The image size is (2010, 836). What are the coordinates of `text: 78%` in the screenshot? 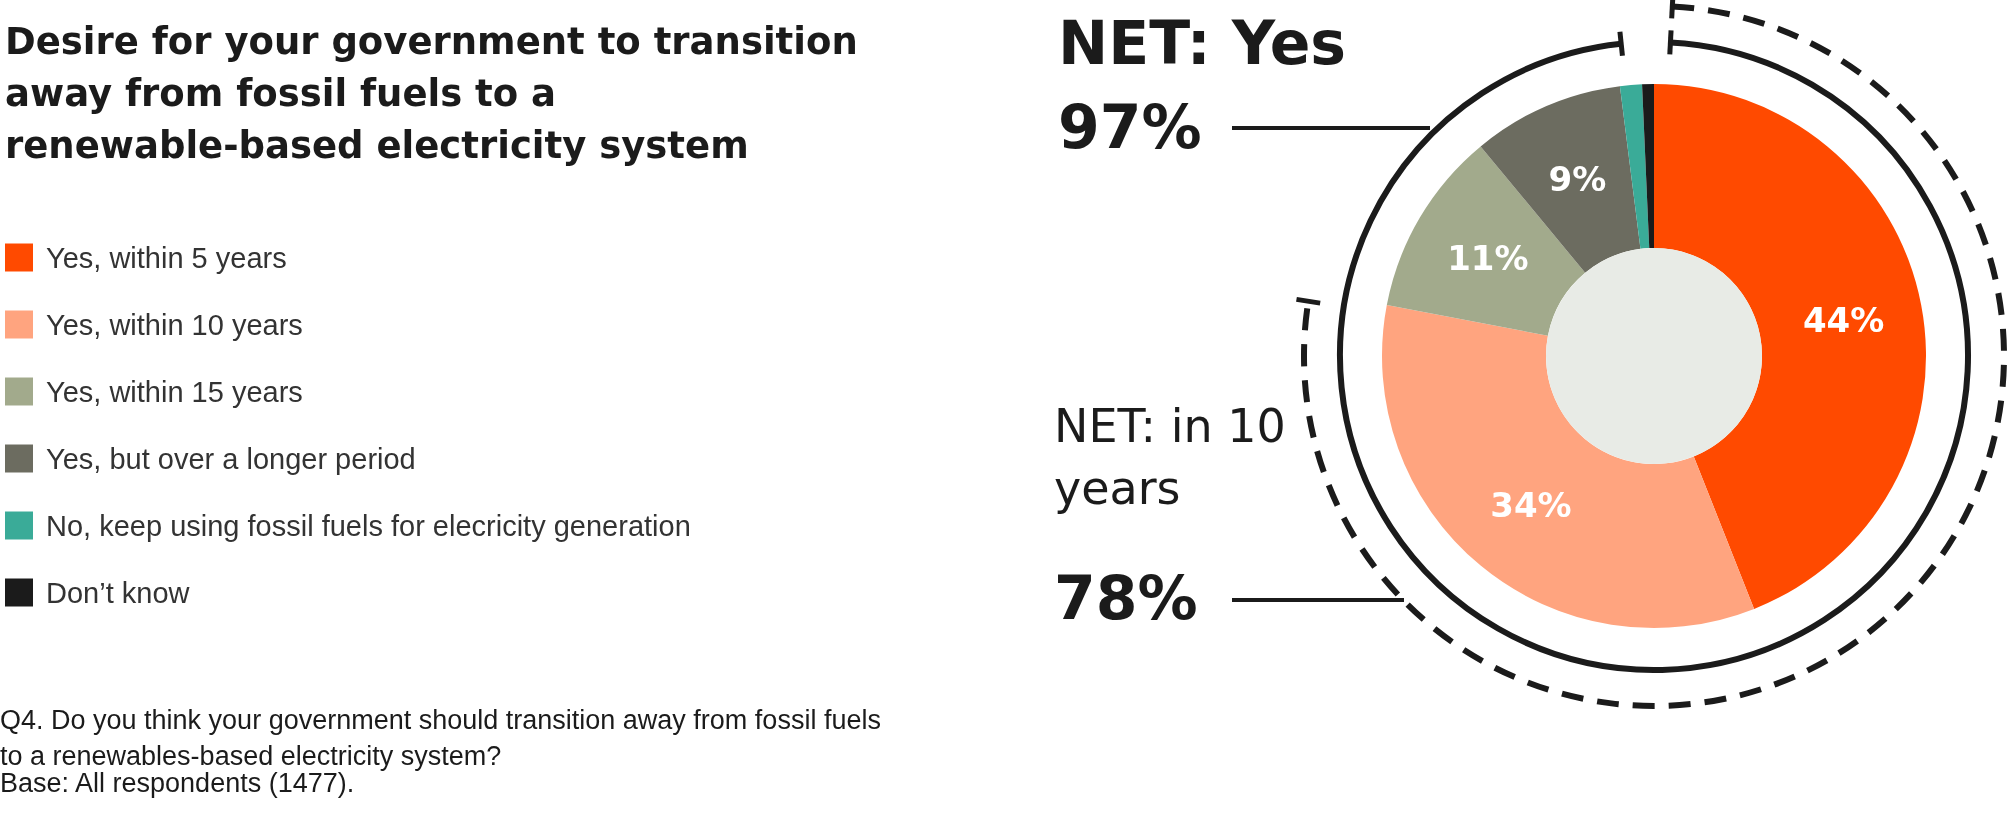 It's located at (1126, 598).